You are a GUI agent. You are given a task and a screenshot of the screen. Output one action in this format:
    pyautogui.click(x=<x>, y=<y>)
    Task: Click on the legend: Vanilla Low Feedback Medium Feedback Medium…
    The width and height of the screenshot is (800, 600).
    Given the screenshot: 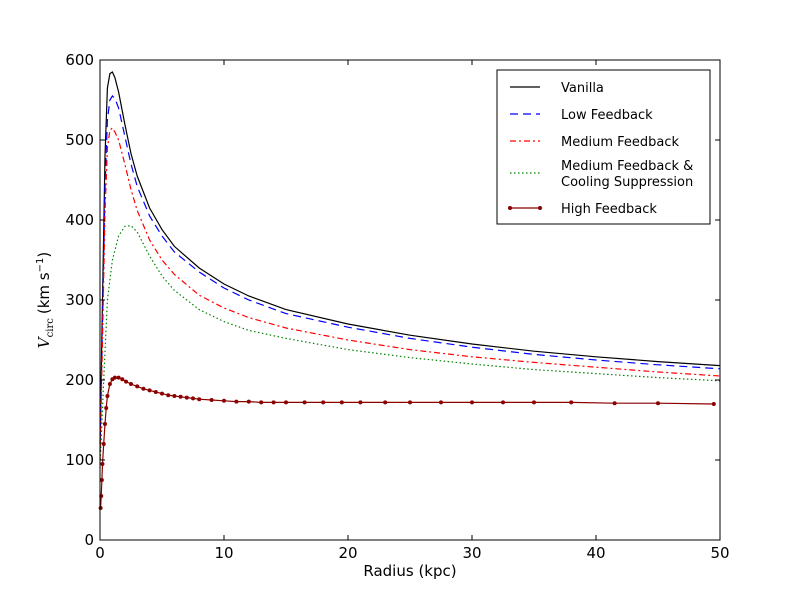 What is the action you would take?
    pyautogui.click(x=603, y=147)
    